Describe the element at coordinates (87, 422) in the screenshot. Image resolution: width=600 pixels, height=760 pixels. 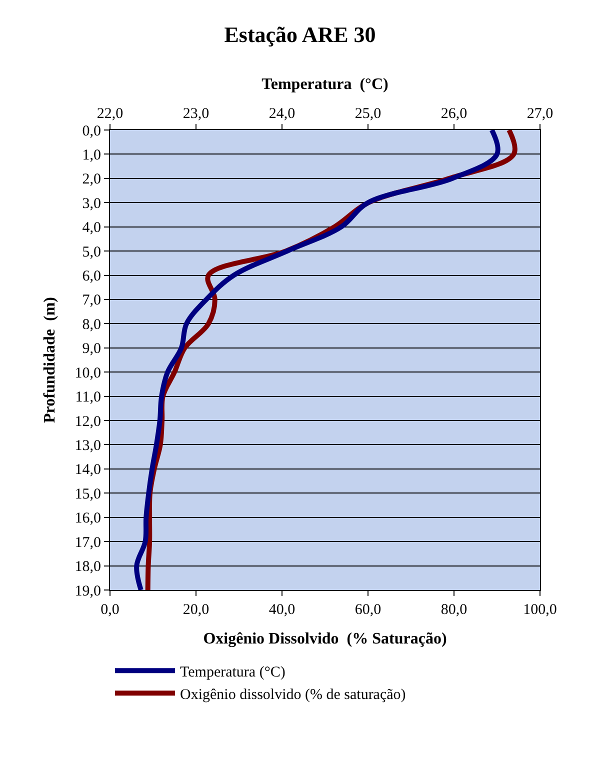
I see `y-tick-label: 12,0` at that location.